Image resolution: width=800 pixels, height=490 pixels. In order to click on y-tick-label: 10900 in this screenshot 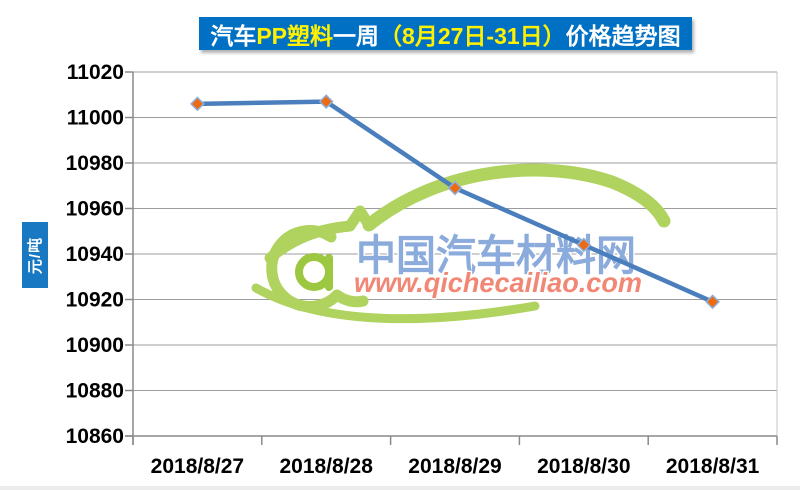, I will do `click(95, 345)`.